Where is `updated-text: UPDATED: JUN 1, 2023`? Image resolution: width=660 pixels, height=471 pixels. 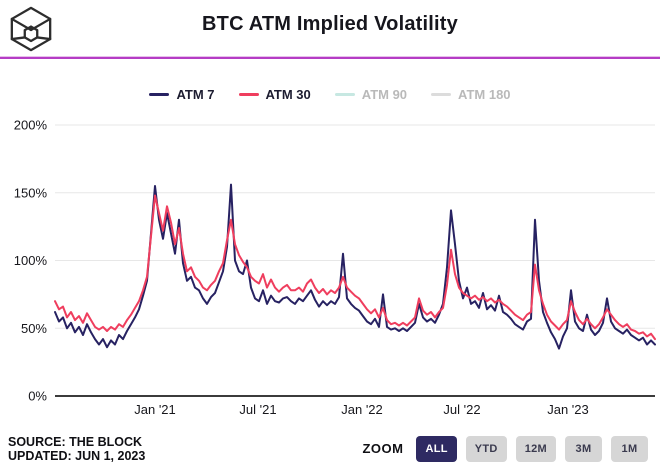 updated-text: UPDATED: JUN 1, 2023 is located at coordinates (77, 455).